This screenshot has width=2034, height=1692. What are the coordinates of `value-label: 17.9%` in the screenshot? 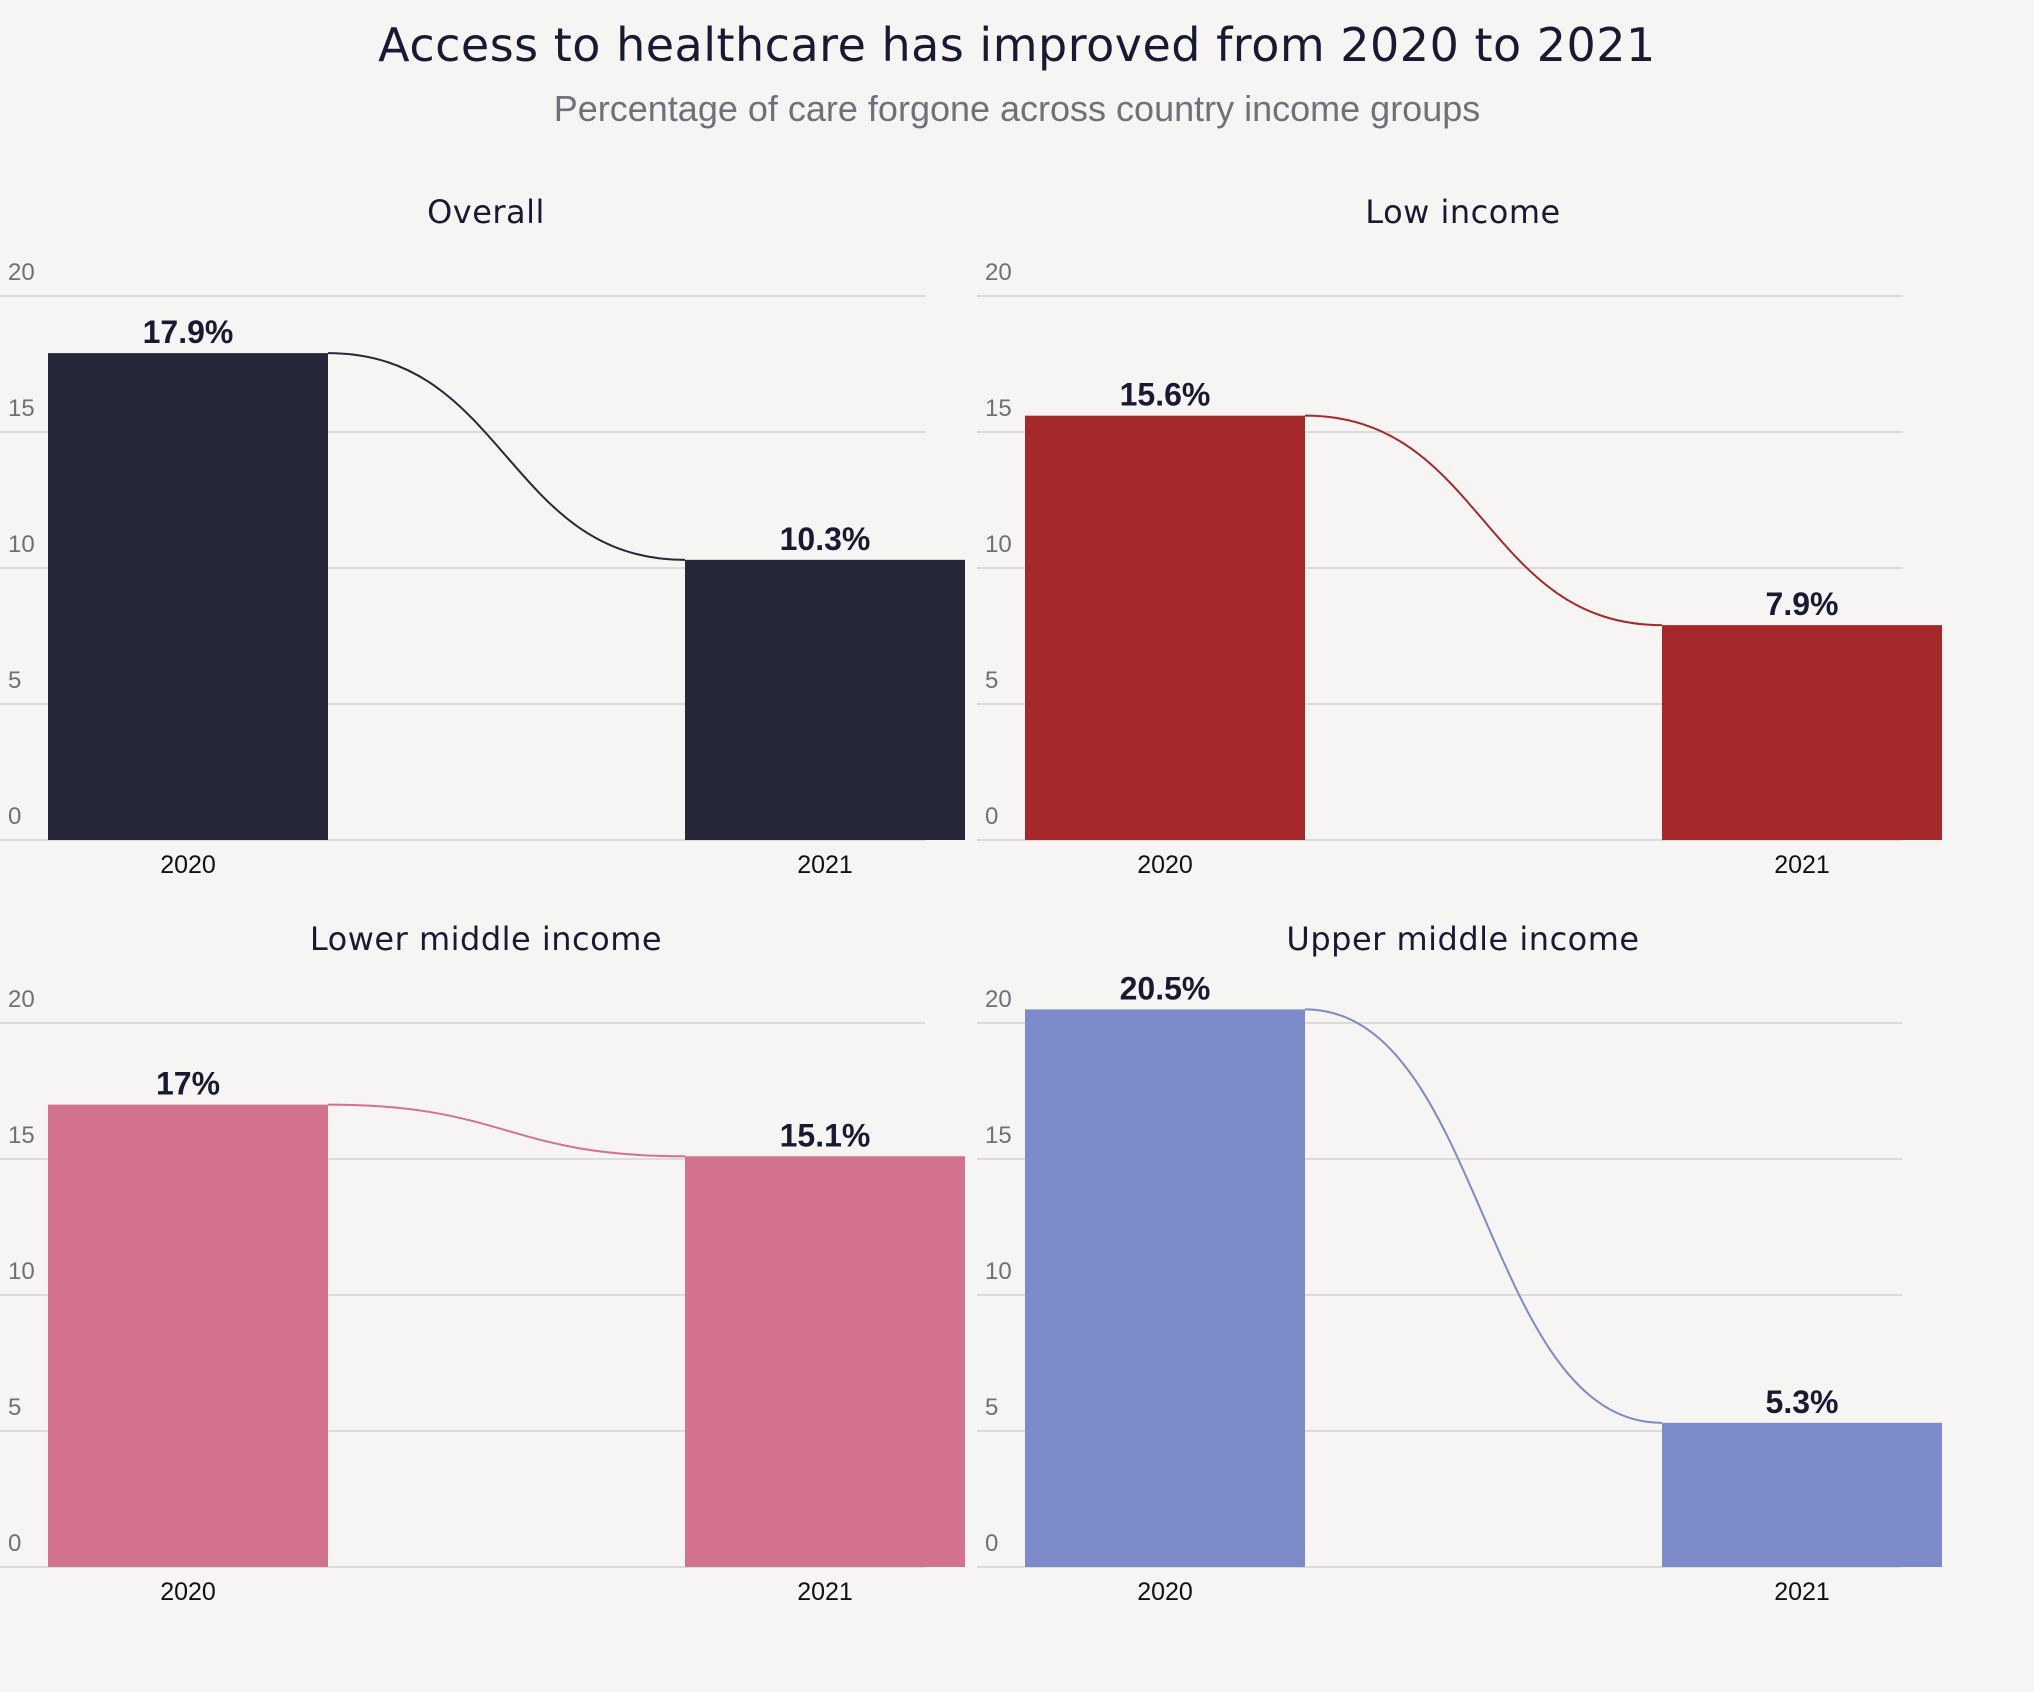 It's located at (188, 332).